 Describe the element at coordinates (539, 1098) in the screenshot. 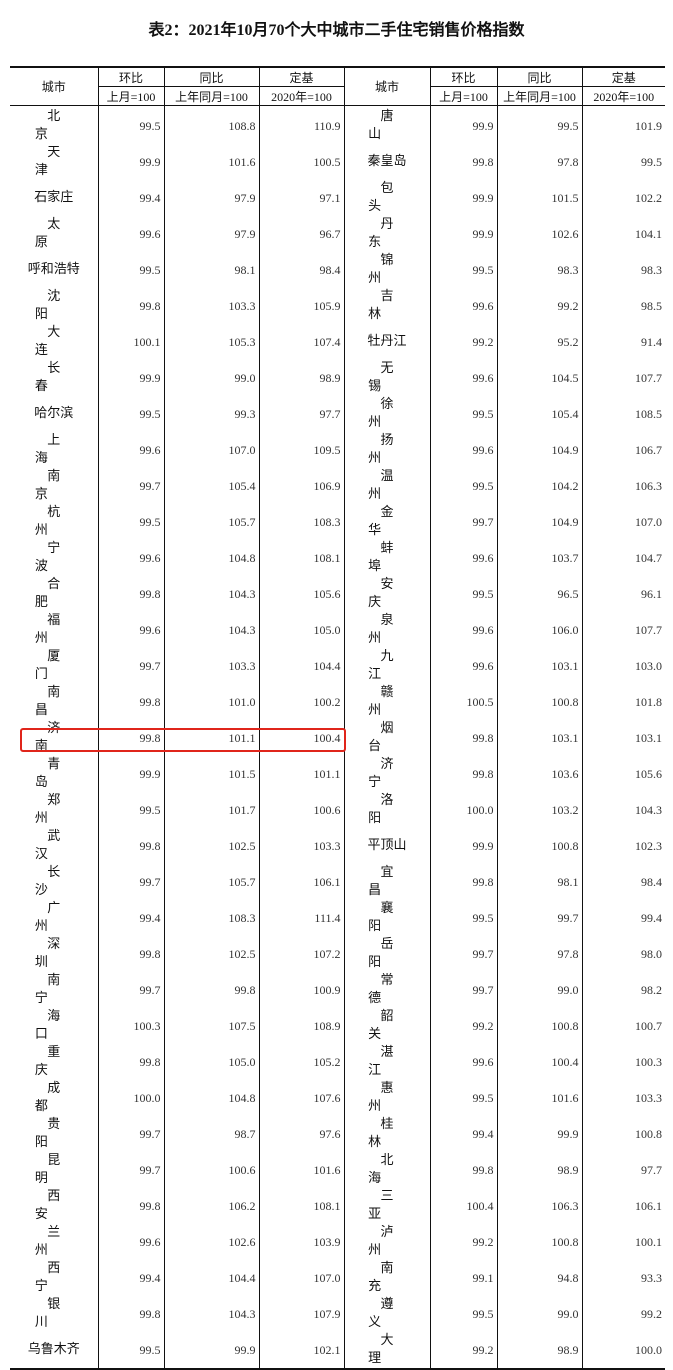

I see `yoy-value-right: 101.6` at that location.